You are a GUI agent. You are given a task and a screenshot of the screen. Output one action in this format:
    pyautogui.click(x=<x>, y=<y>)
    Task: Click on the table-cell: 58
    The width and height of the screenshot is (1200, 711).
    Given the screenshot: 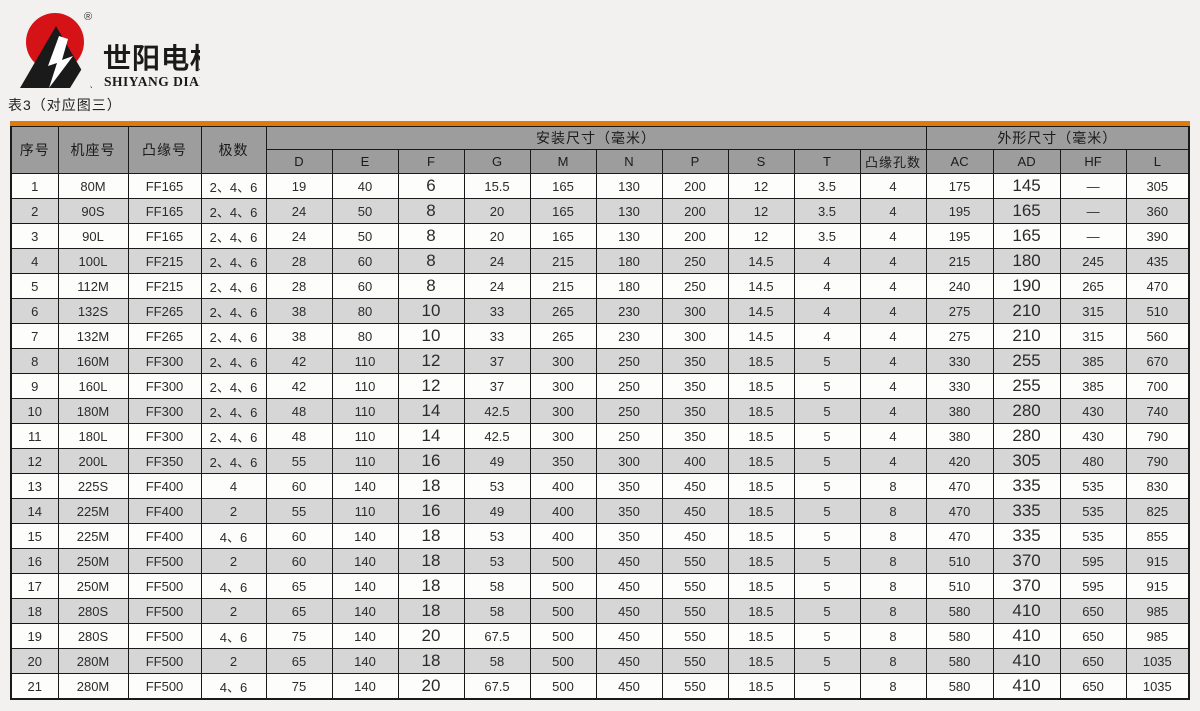 What is the action you would take?
    pyautogui.click(x=497, y=661)
    